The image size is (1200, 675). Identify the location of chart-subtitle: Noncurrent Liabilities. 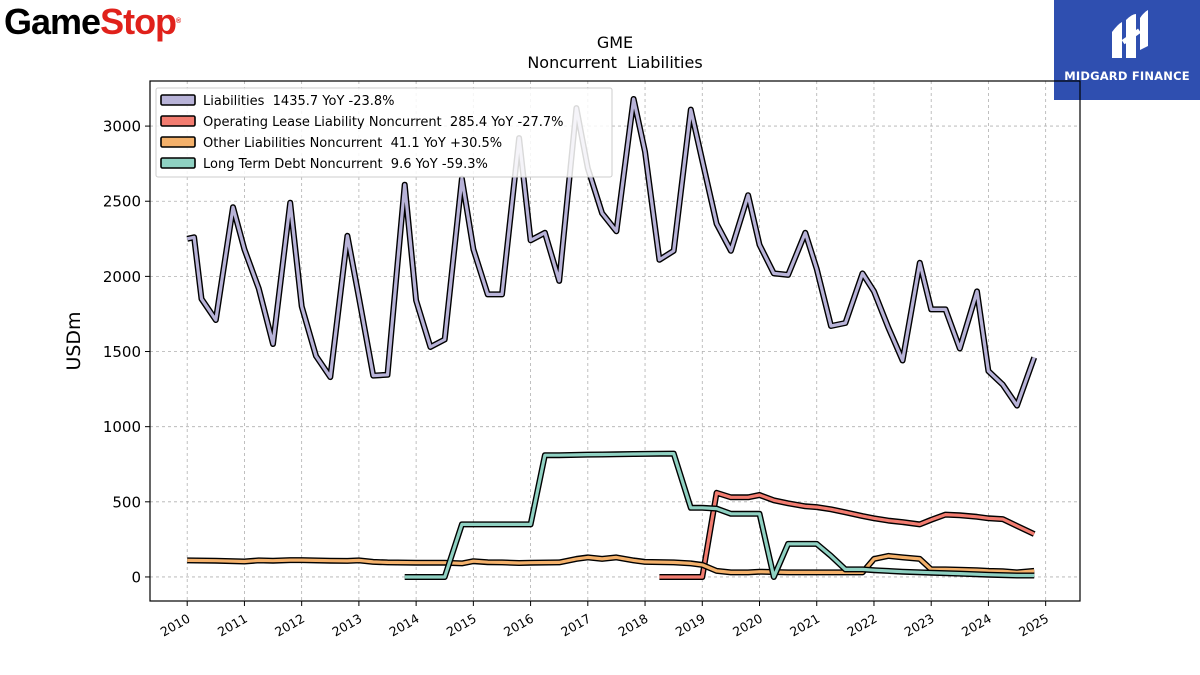
(614, 62).